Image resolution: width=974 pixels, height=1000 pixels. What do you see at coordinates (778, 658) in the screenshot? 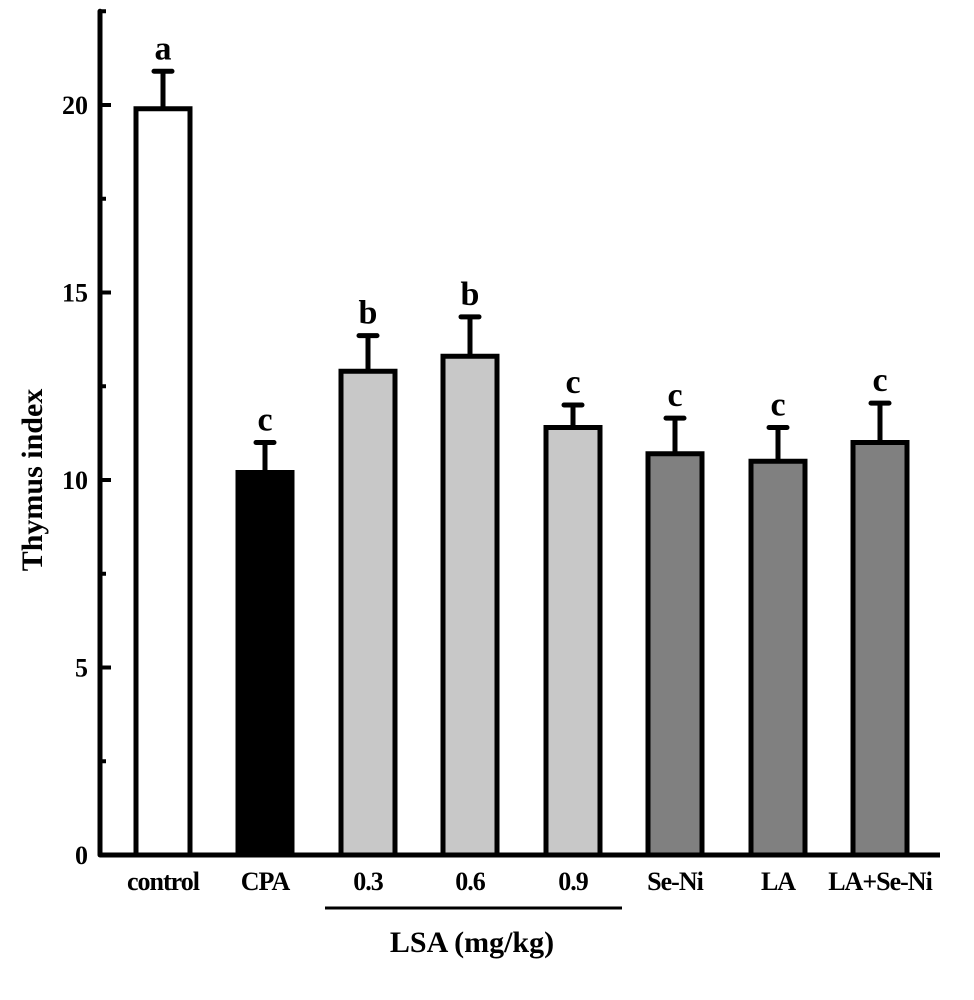
I see `bar-la` at bounding box center [778, 658].